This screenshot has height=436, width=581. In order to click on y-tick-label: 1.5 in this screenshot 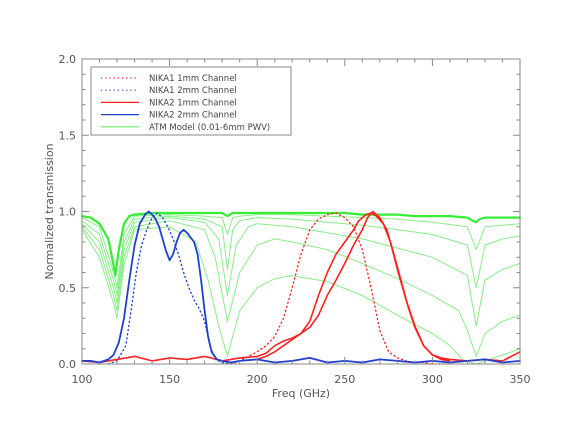, I will do `click(68, 135)`.